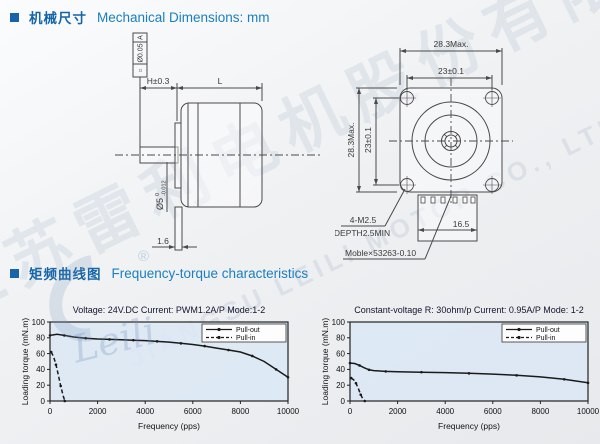 The image size is (600, 444). I want to click on svg-text: Ø5, so click(160, 204).